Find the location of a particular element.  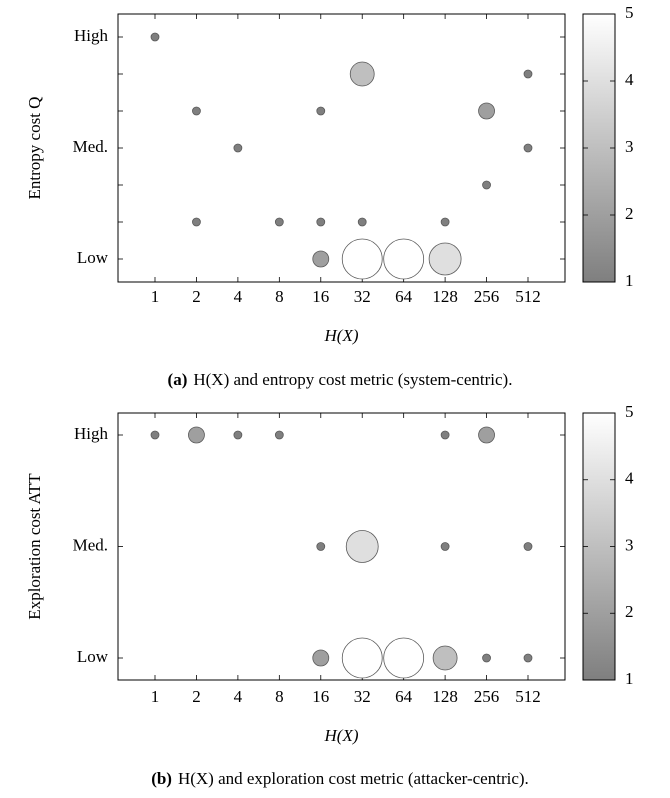

y-axis-label: Exploration cost ATT is located at coordinates (34, 546).